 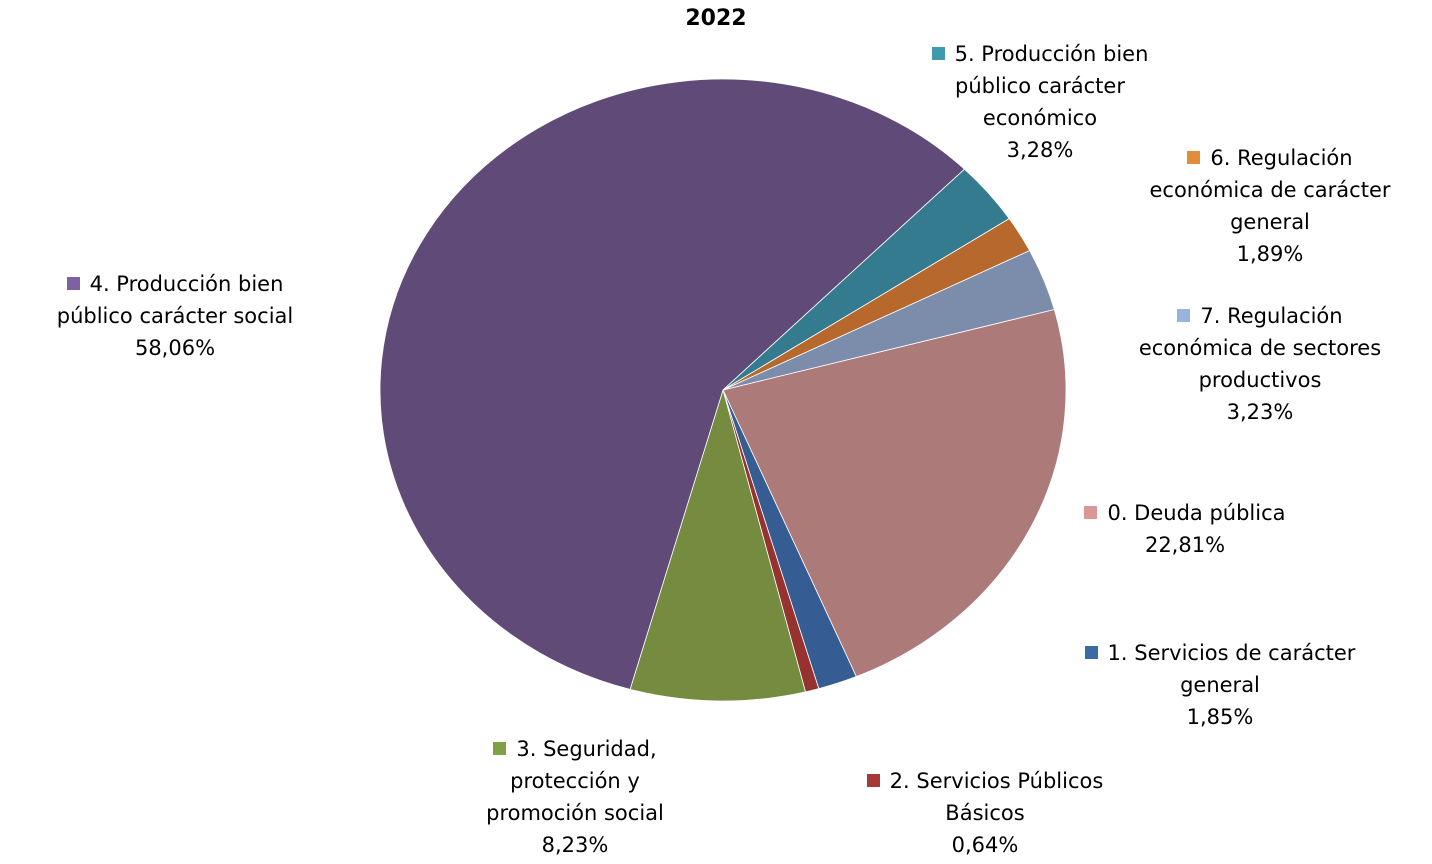 I want to click on slice-label-text: 7. Regulación, so click(x=1271, y=316).